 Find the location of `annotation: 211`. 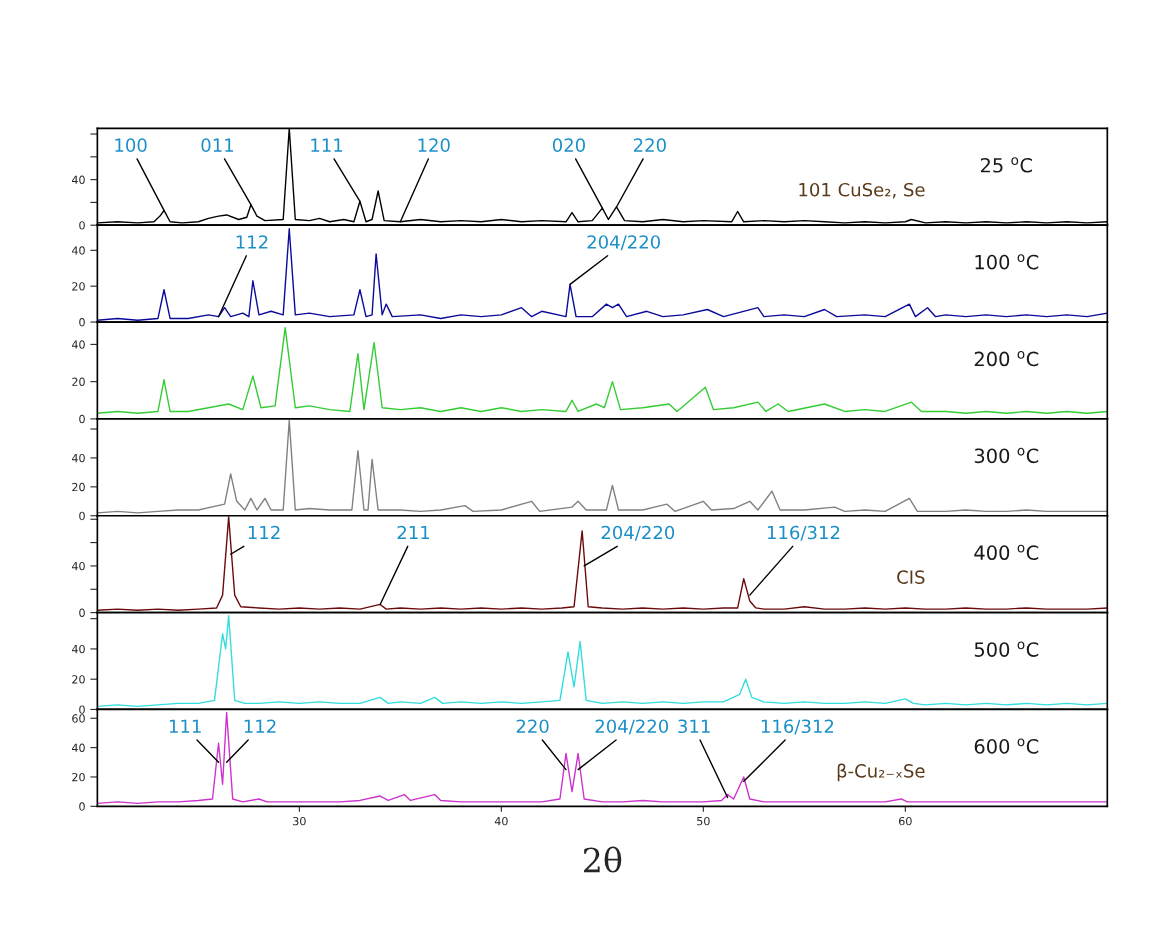

annotation: 211 is located at coordinates (413, 532).